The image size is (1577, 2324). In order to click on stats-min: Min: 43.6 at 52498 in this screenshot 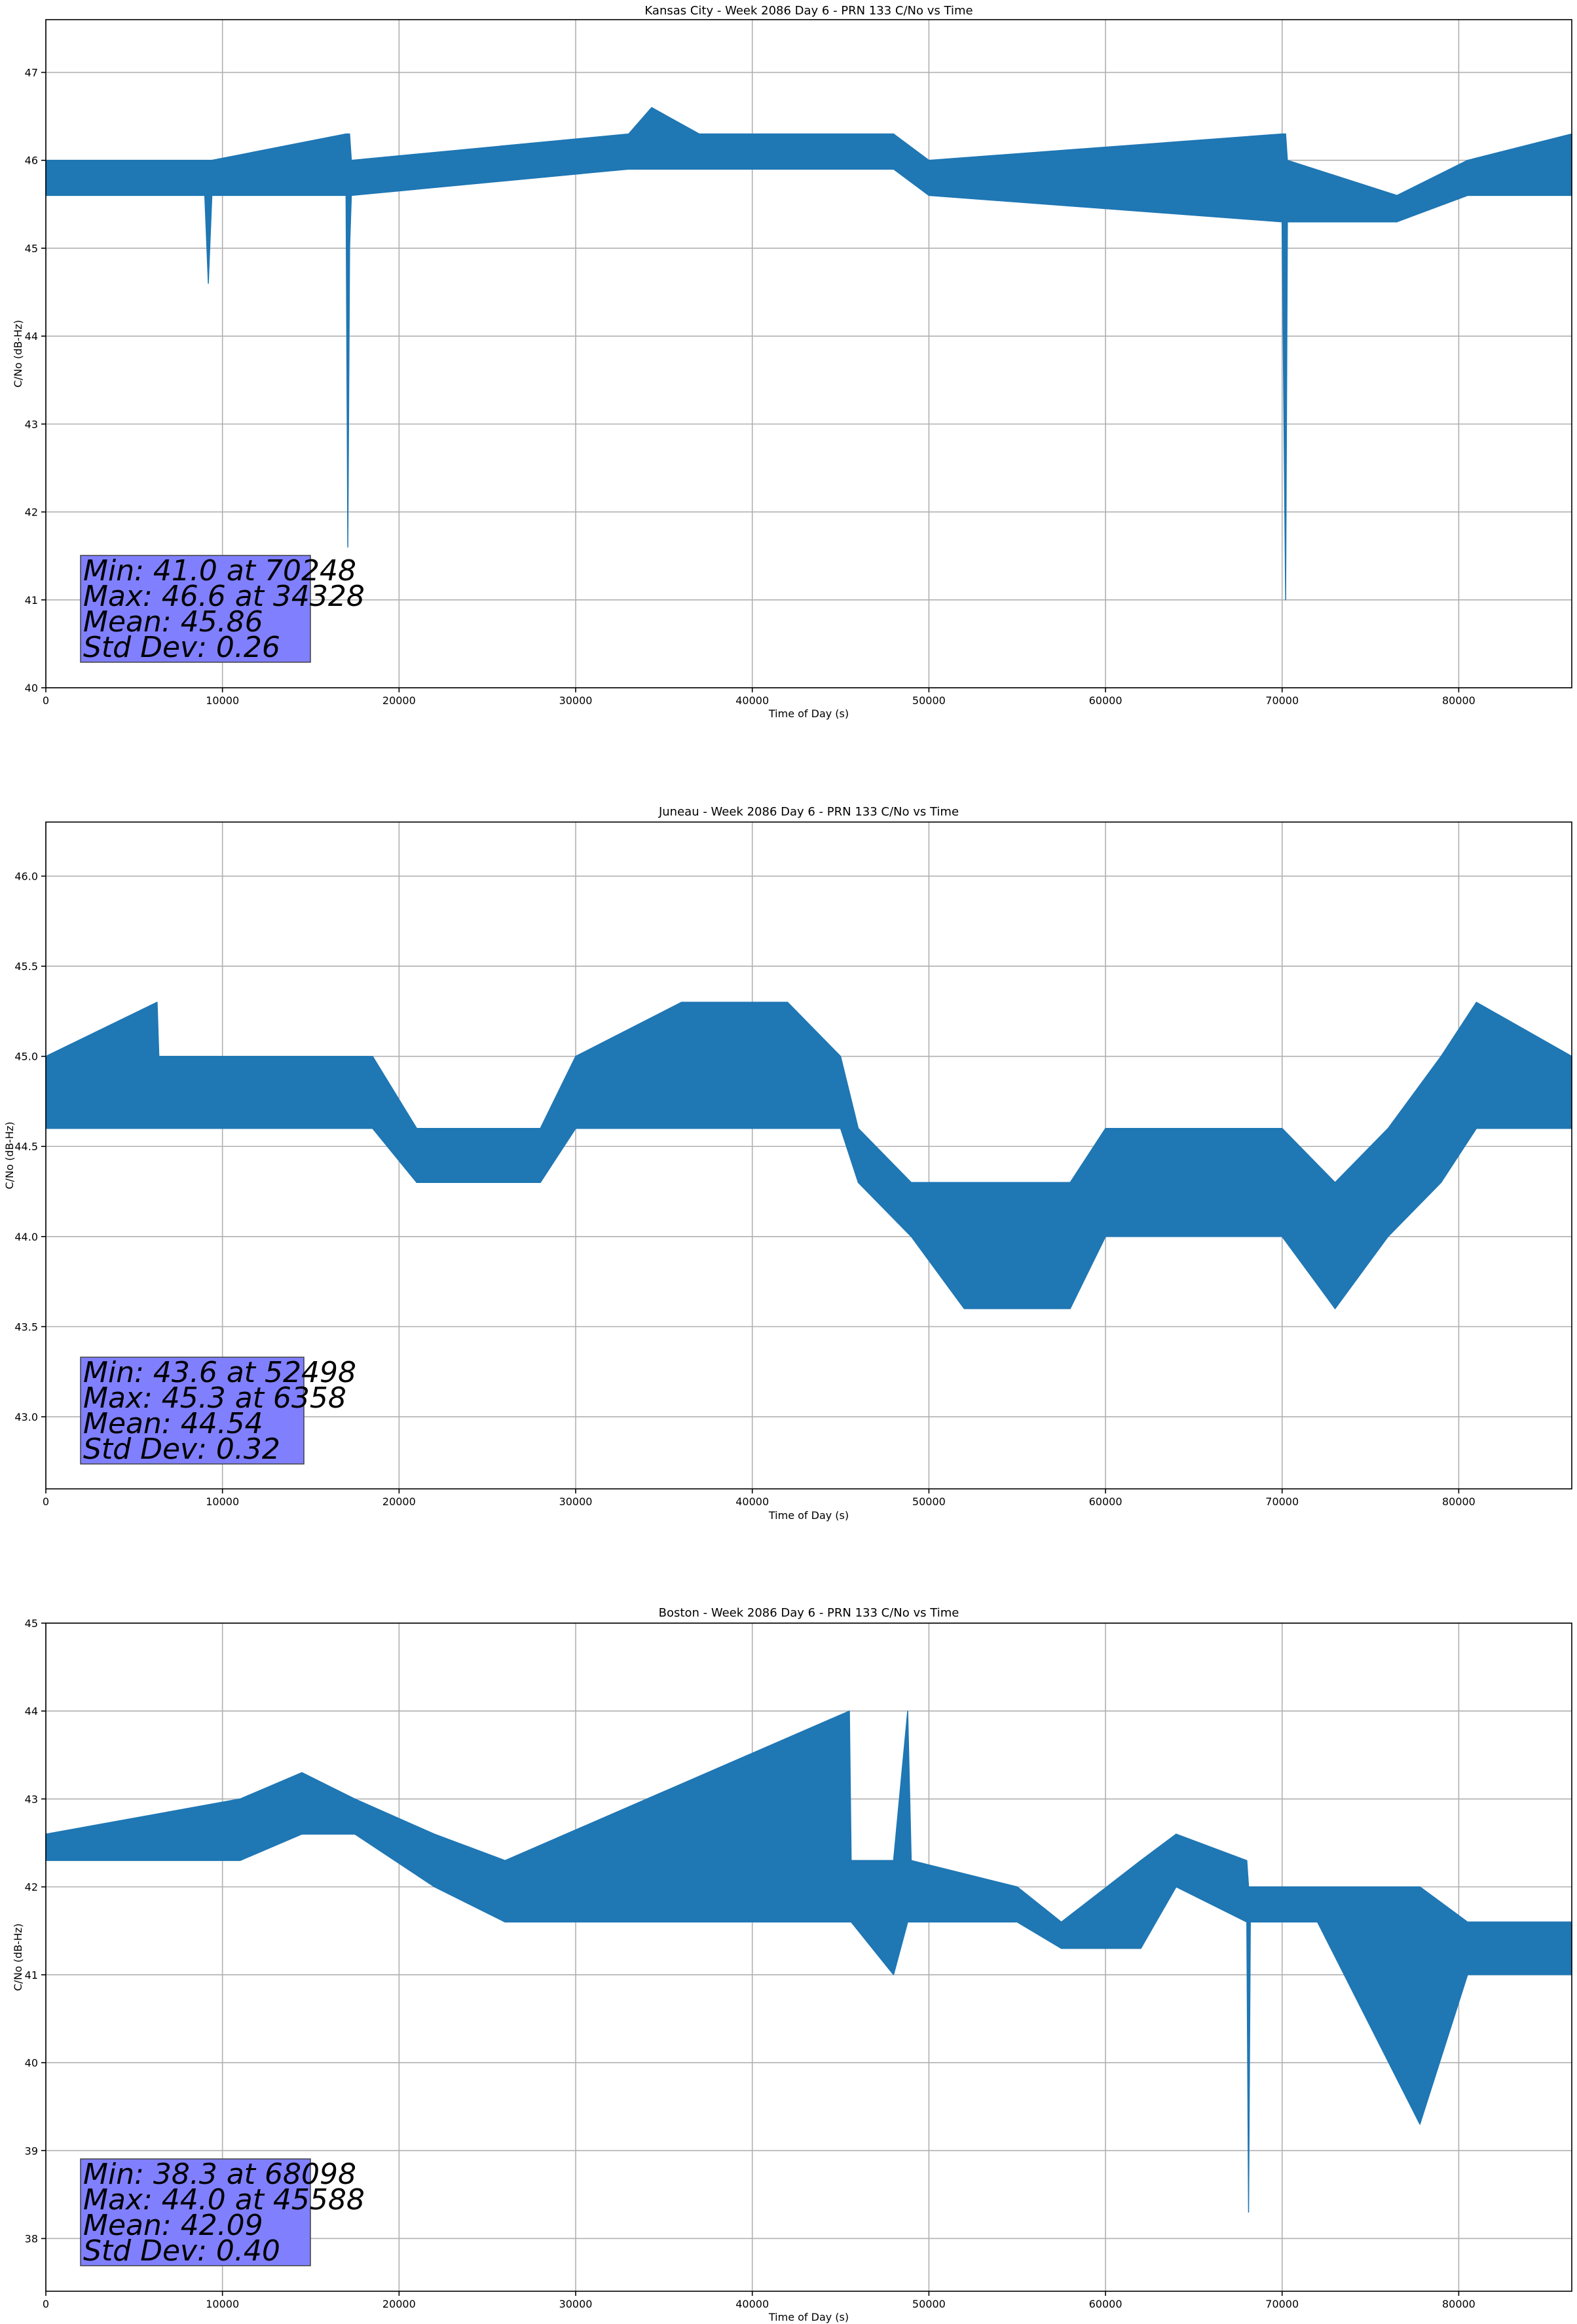, I will do `click(219, 1372)`.